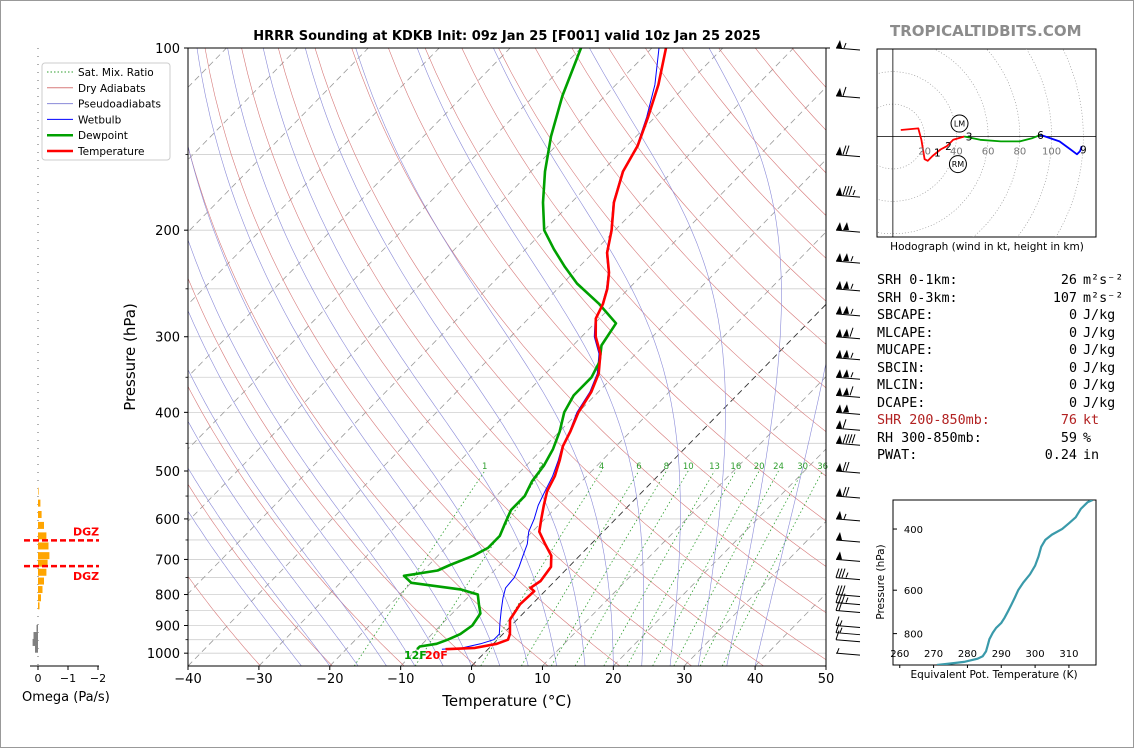  What do you see at coordinates (1000, 386) in the screenshot?
I see `stat-row: MLCIN: 0 J/kg` at bounding box center [1000, 386].